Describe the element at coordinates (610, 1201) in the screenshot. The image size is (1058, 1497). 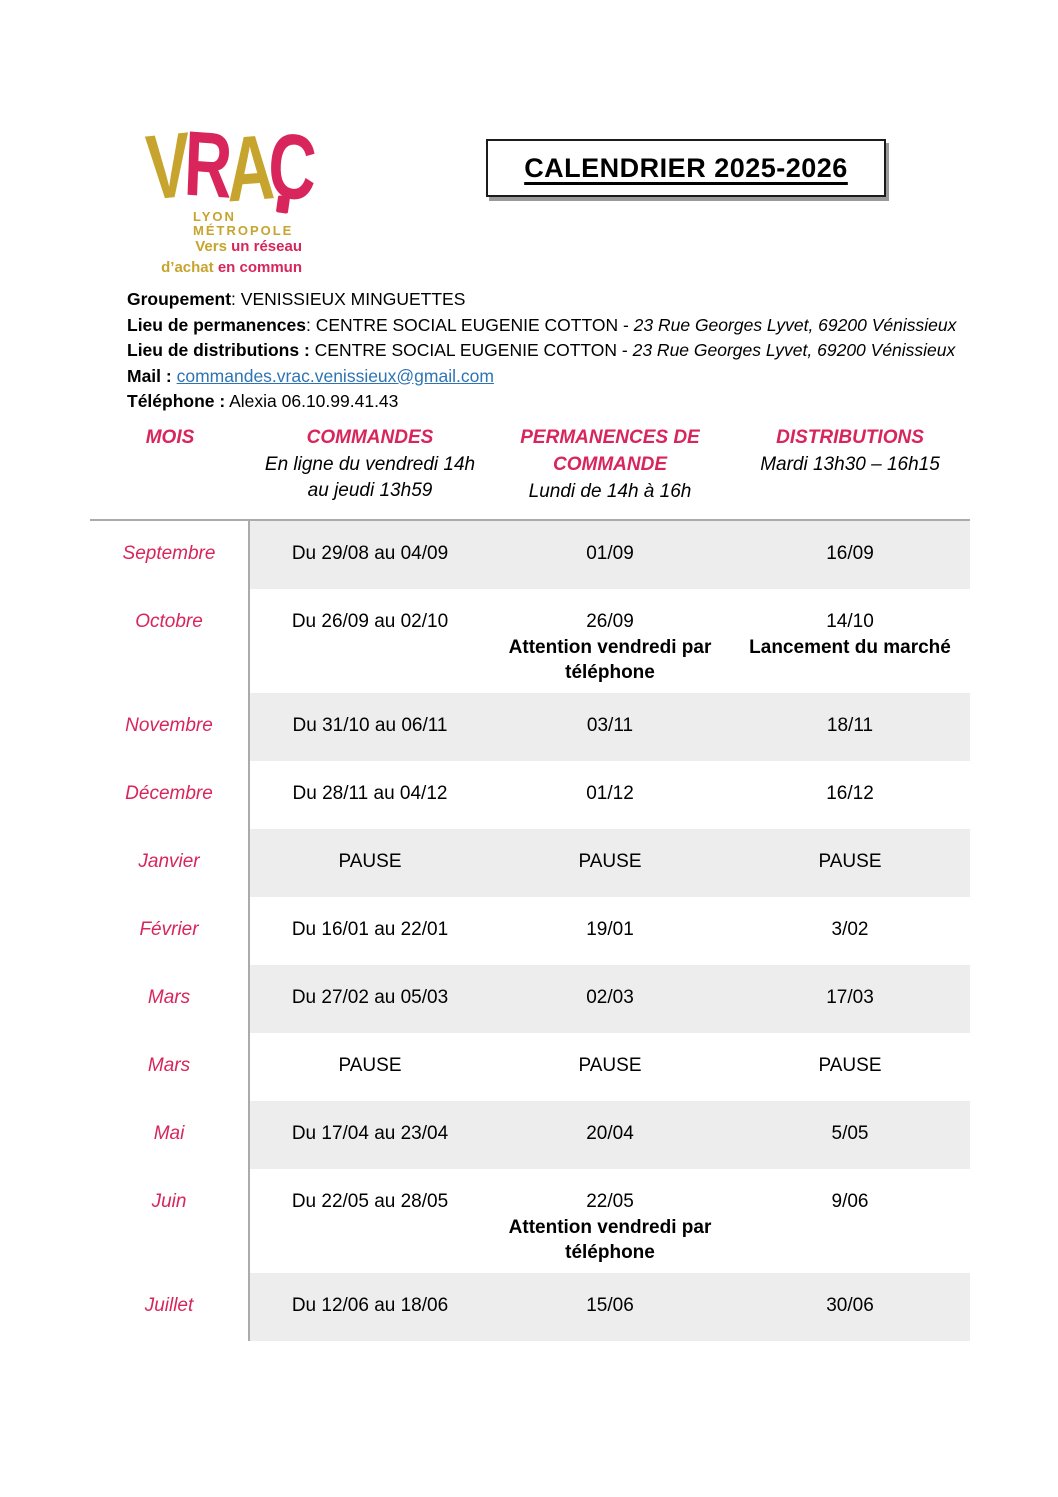
I see `permanences-value: 22/05` at that location.